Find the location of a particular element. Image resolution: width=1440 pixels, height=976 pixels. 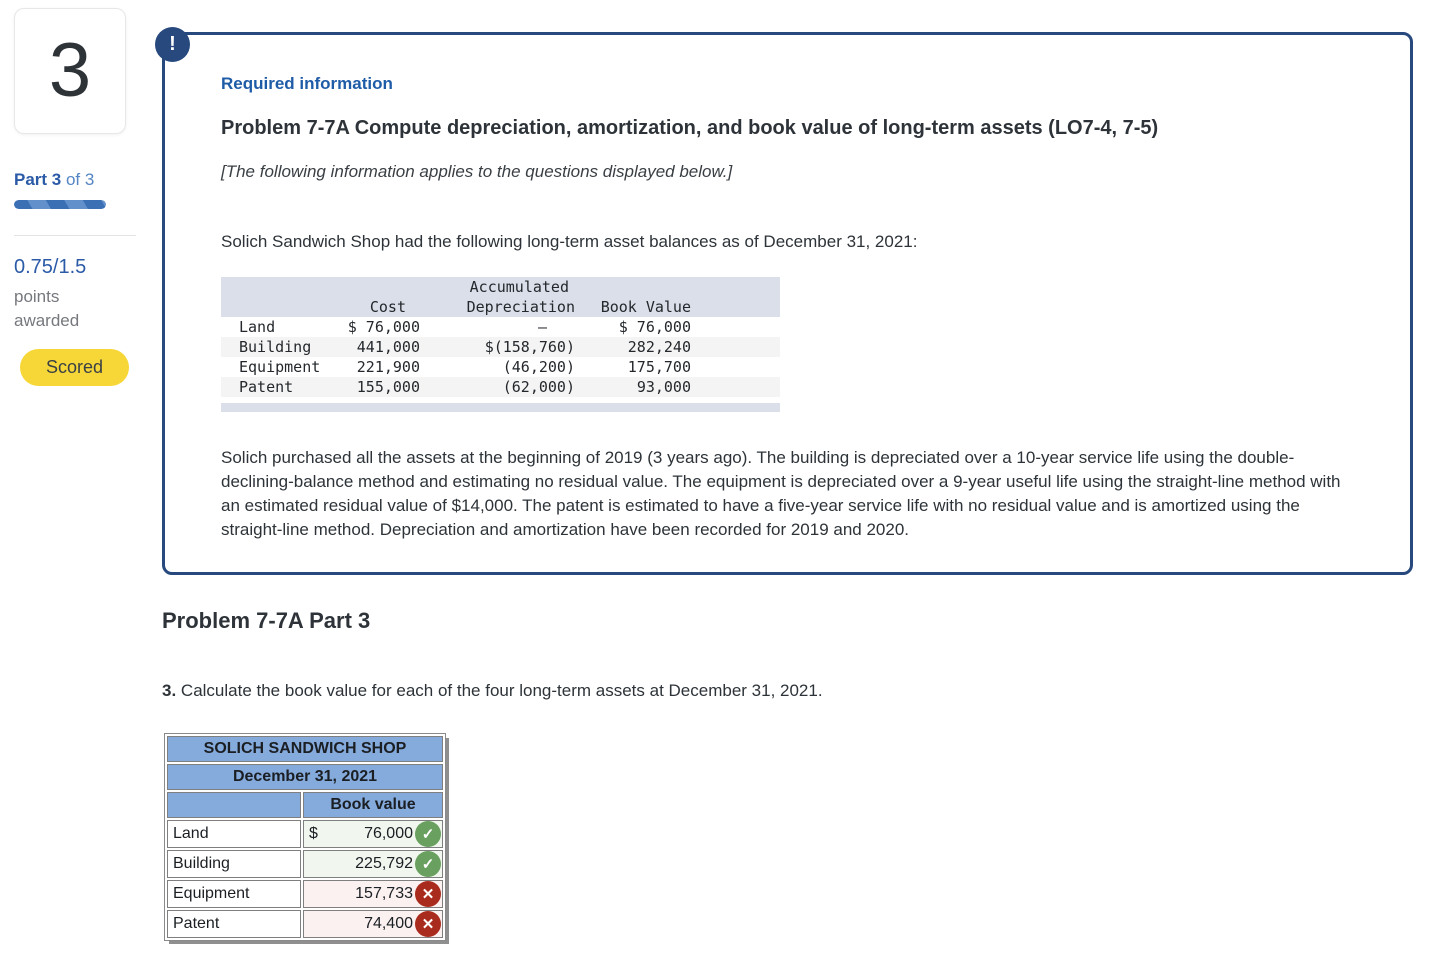

cost-header: Cost is located at coordinates (380, 307).